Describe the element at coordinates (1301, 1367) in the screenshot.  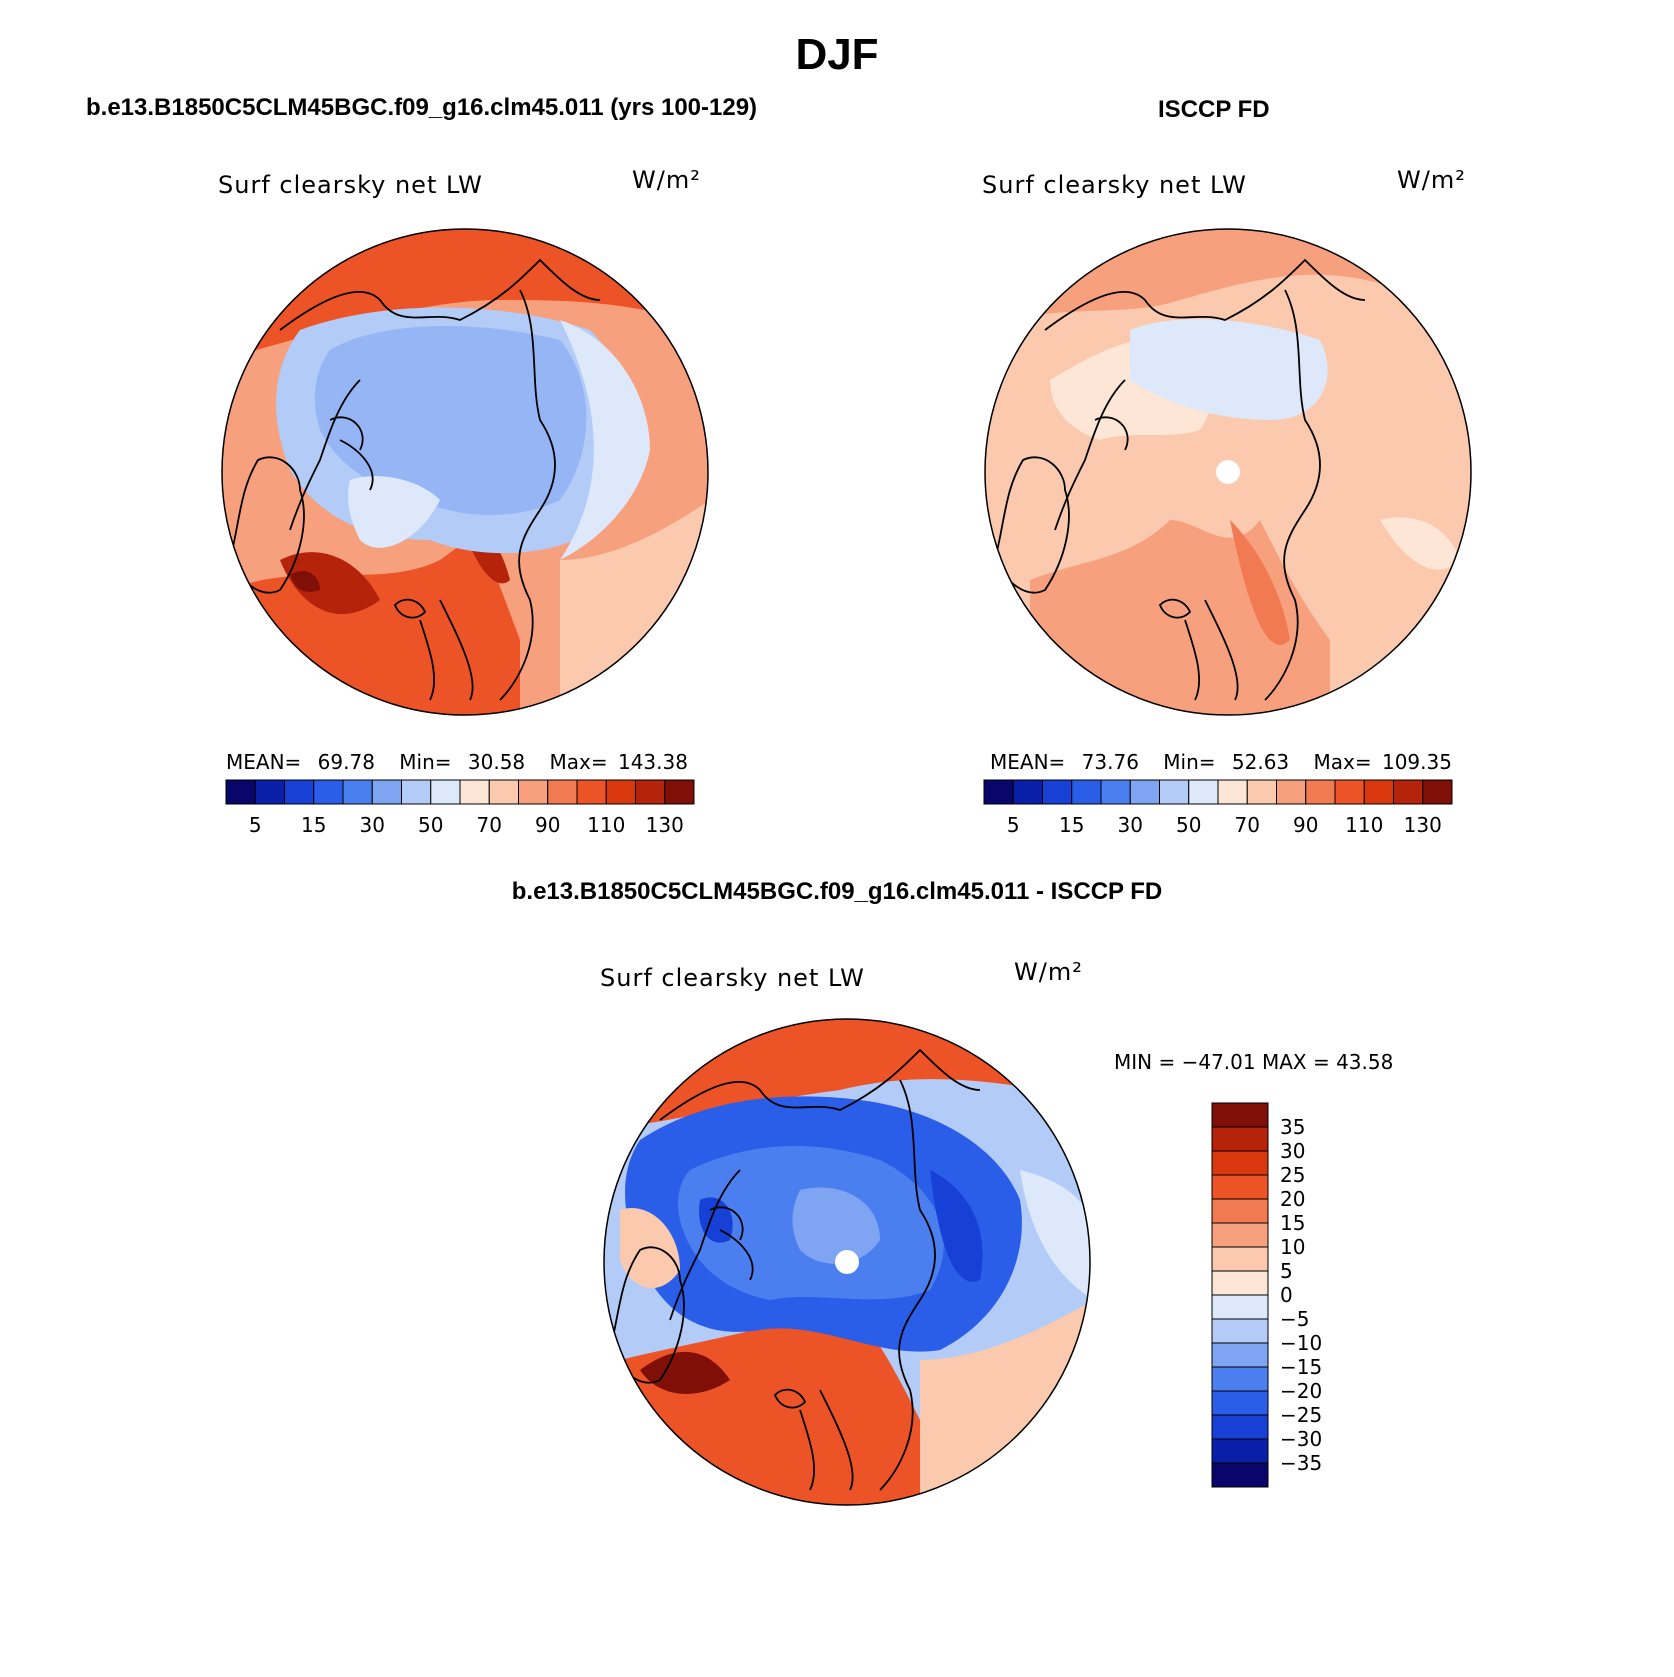
I see `diff-colorbar-tick-label: −15` at that location.